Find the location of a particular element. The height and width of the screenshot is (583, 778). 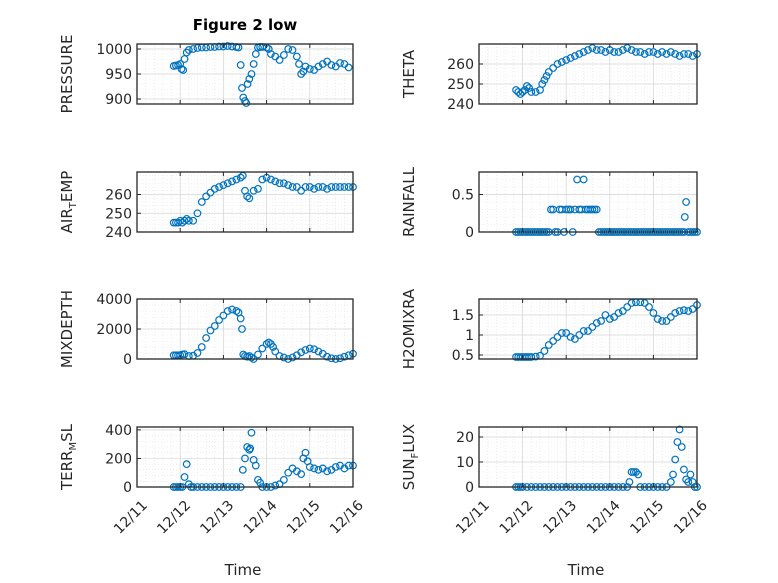

subplot-3: 240 250 260 AIRTEMP is located at coordinates (207, 206).